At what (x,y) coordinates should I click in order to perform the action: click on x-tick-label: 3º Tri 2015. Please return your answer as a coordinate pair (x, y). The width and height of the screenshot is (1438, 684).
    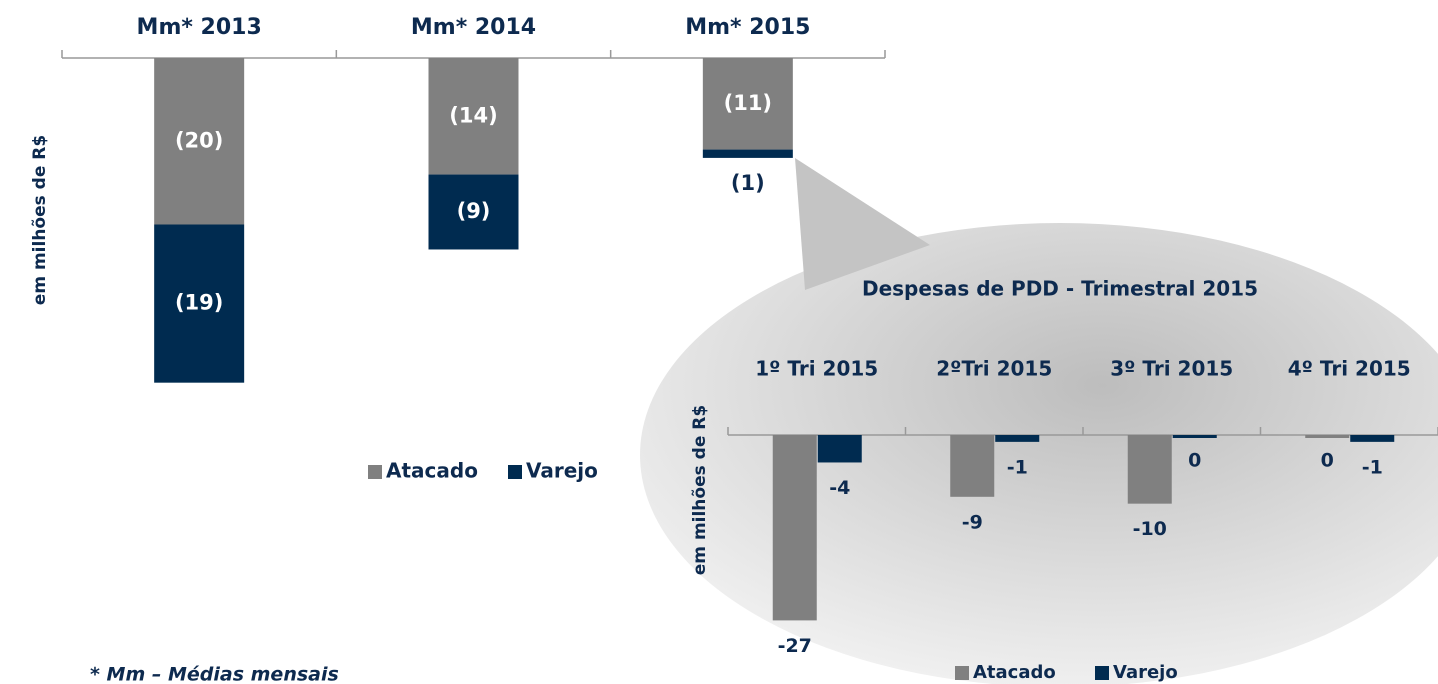
    Looking at the image, I should click on (1171, 369).